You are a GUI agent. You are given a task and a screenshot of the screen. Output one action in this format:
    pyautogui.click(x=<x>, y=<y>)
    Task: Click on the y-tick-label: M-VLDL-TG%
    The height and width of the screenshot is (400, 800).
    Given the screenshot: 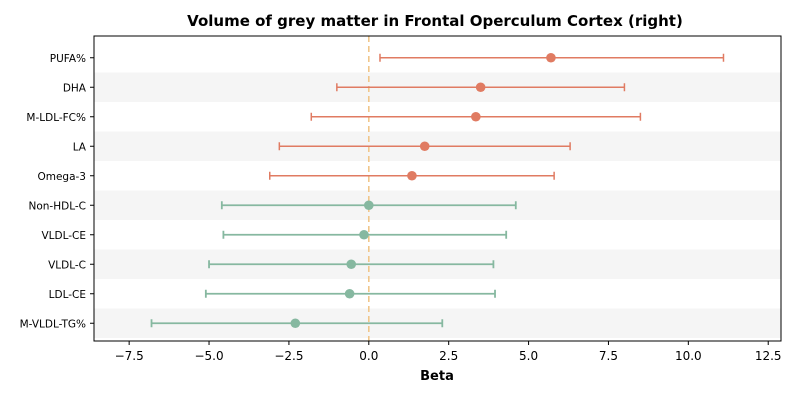 What is the action you would take?
    pyautogui.click(x=53, y=324)
    